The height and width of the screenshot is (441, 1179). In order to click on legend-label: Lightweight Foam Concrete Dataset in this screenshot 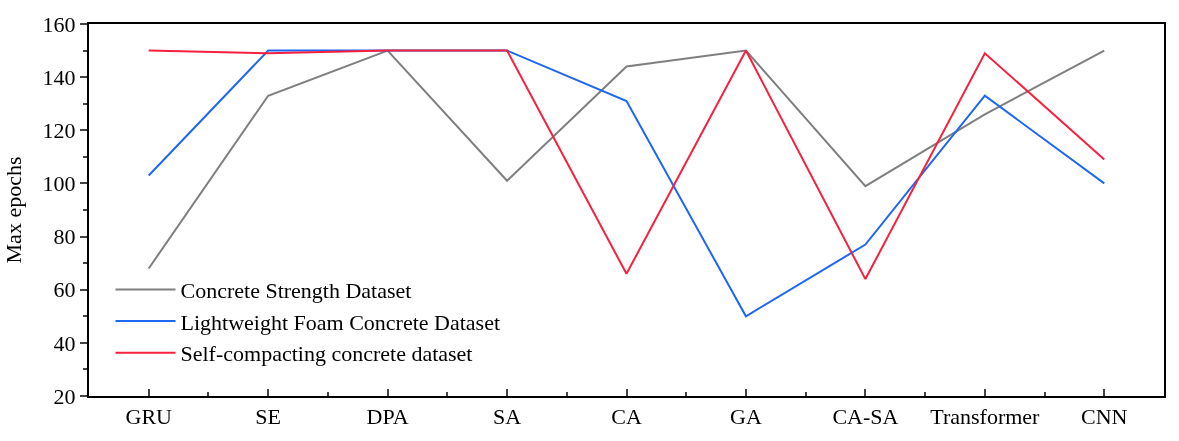, I will do `click(340, 322)`.